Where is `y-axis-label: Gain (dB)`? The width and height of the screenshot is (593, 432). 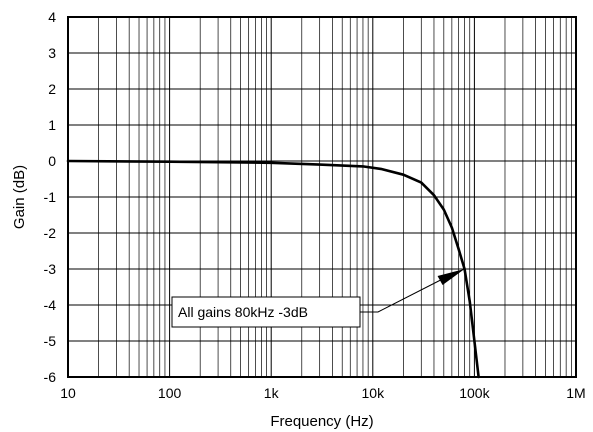
y-axis-label: Gain (dB) is located at coordinates (19, 197).